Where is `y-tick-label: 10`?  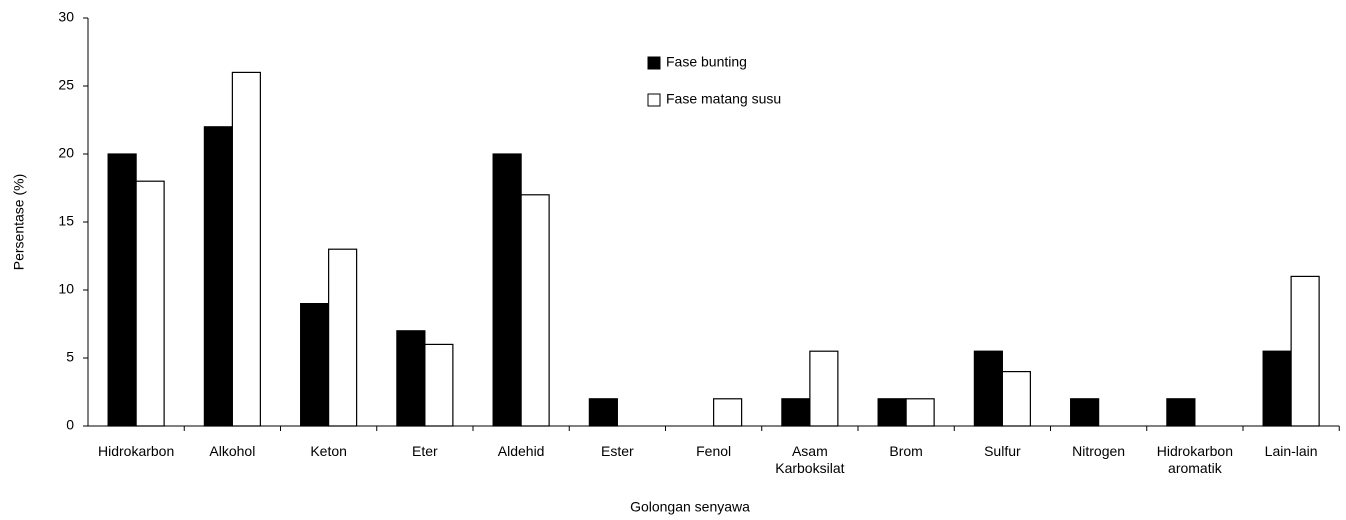 y-tick-label: 10 is located at coordinates (66, 289).